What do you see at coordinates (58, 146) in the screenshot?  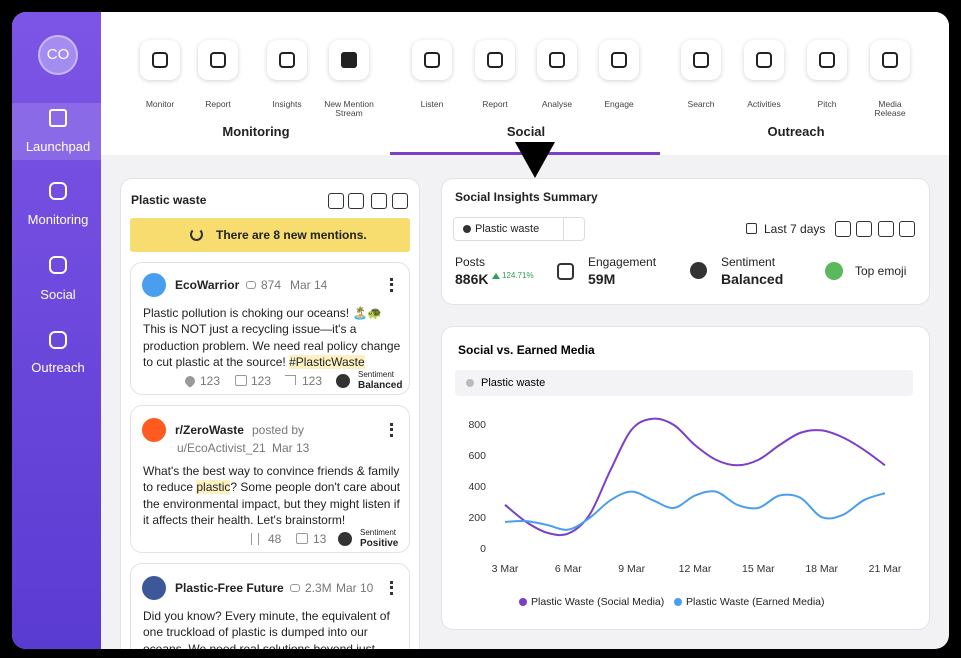 I see `sidebar-label: Launchpad` at bounding box center [58, 146].